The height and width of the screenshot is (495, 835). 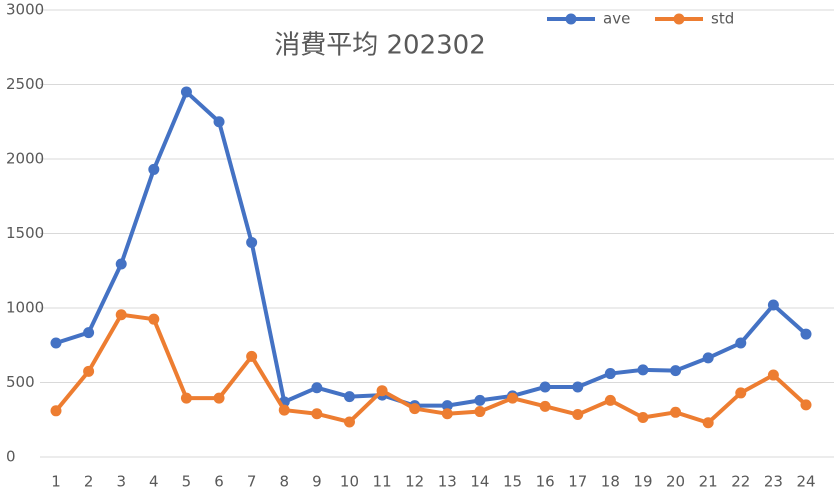 What do you see at coordinates (740, 482) in the screenshot?
I see `x-tick-label: 22` at bounding box center [740, 482].